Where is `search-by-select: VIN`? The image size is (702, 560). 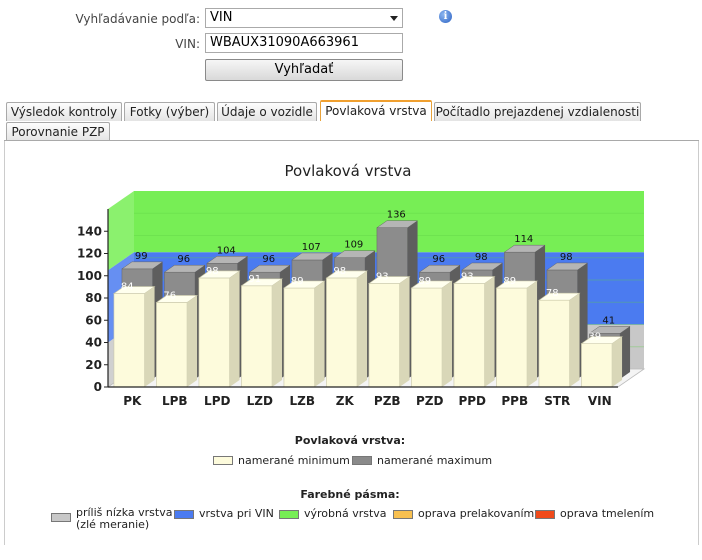
search-by-select: VIN is located at coordinates (304, 18).